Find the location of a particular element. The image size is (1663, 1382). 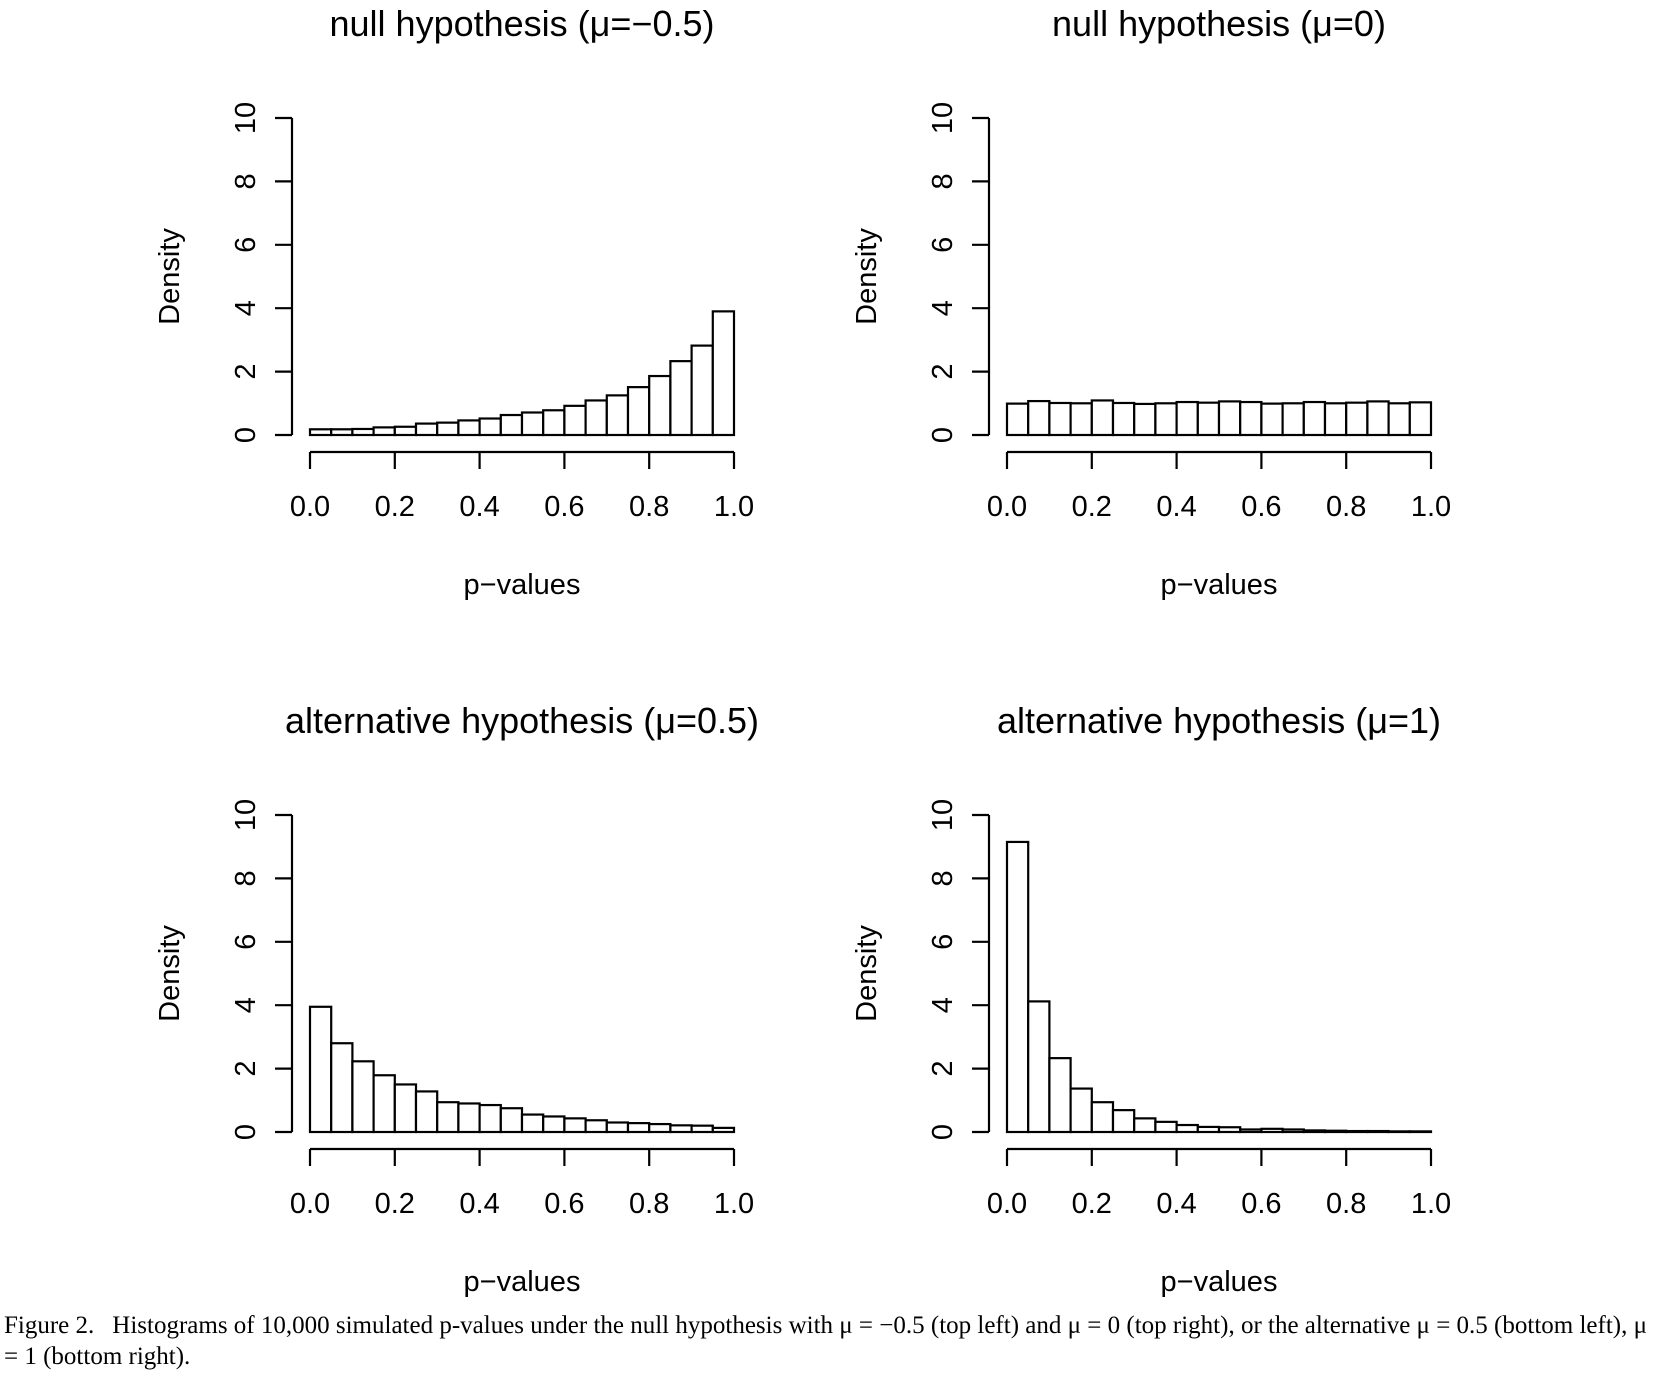

chart-title: null hypothesis (μ=−0.5) is located at coordinates (522, 23).